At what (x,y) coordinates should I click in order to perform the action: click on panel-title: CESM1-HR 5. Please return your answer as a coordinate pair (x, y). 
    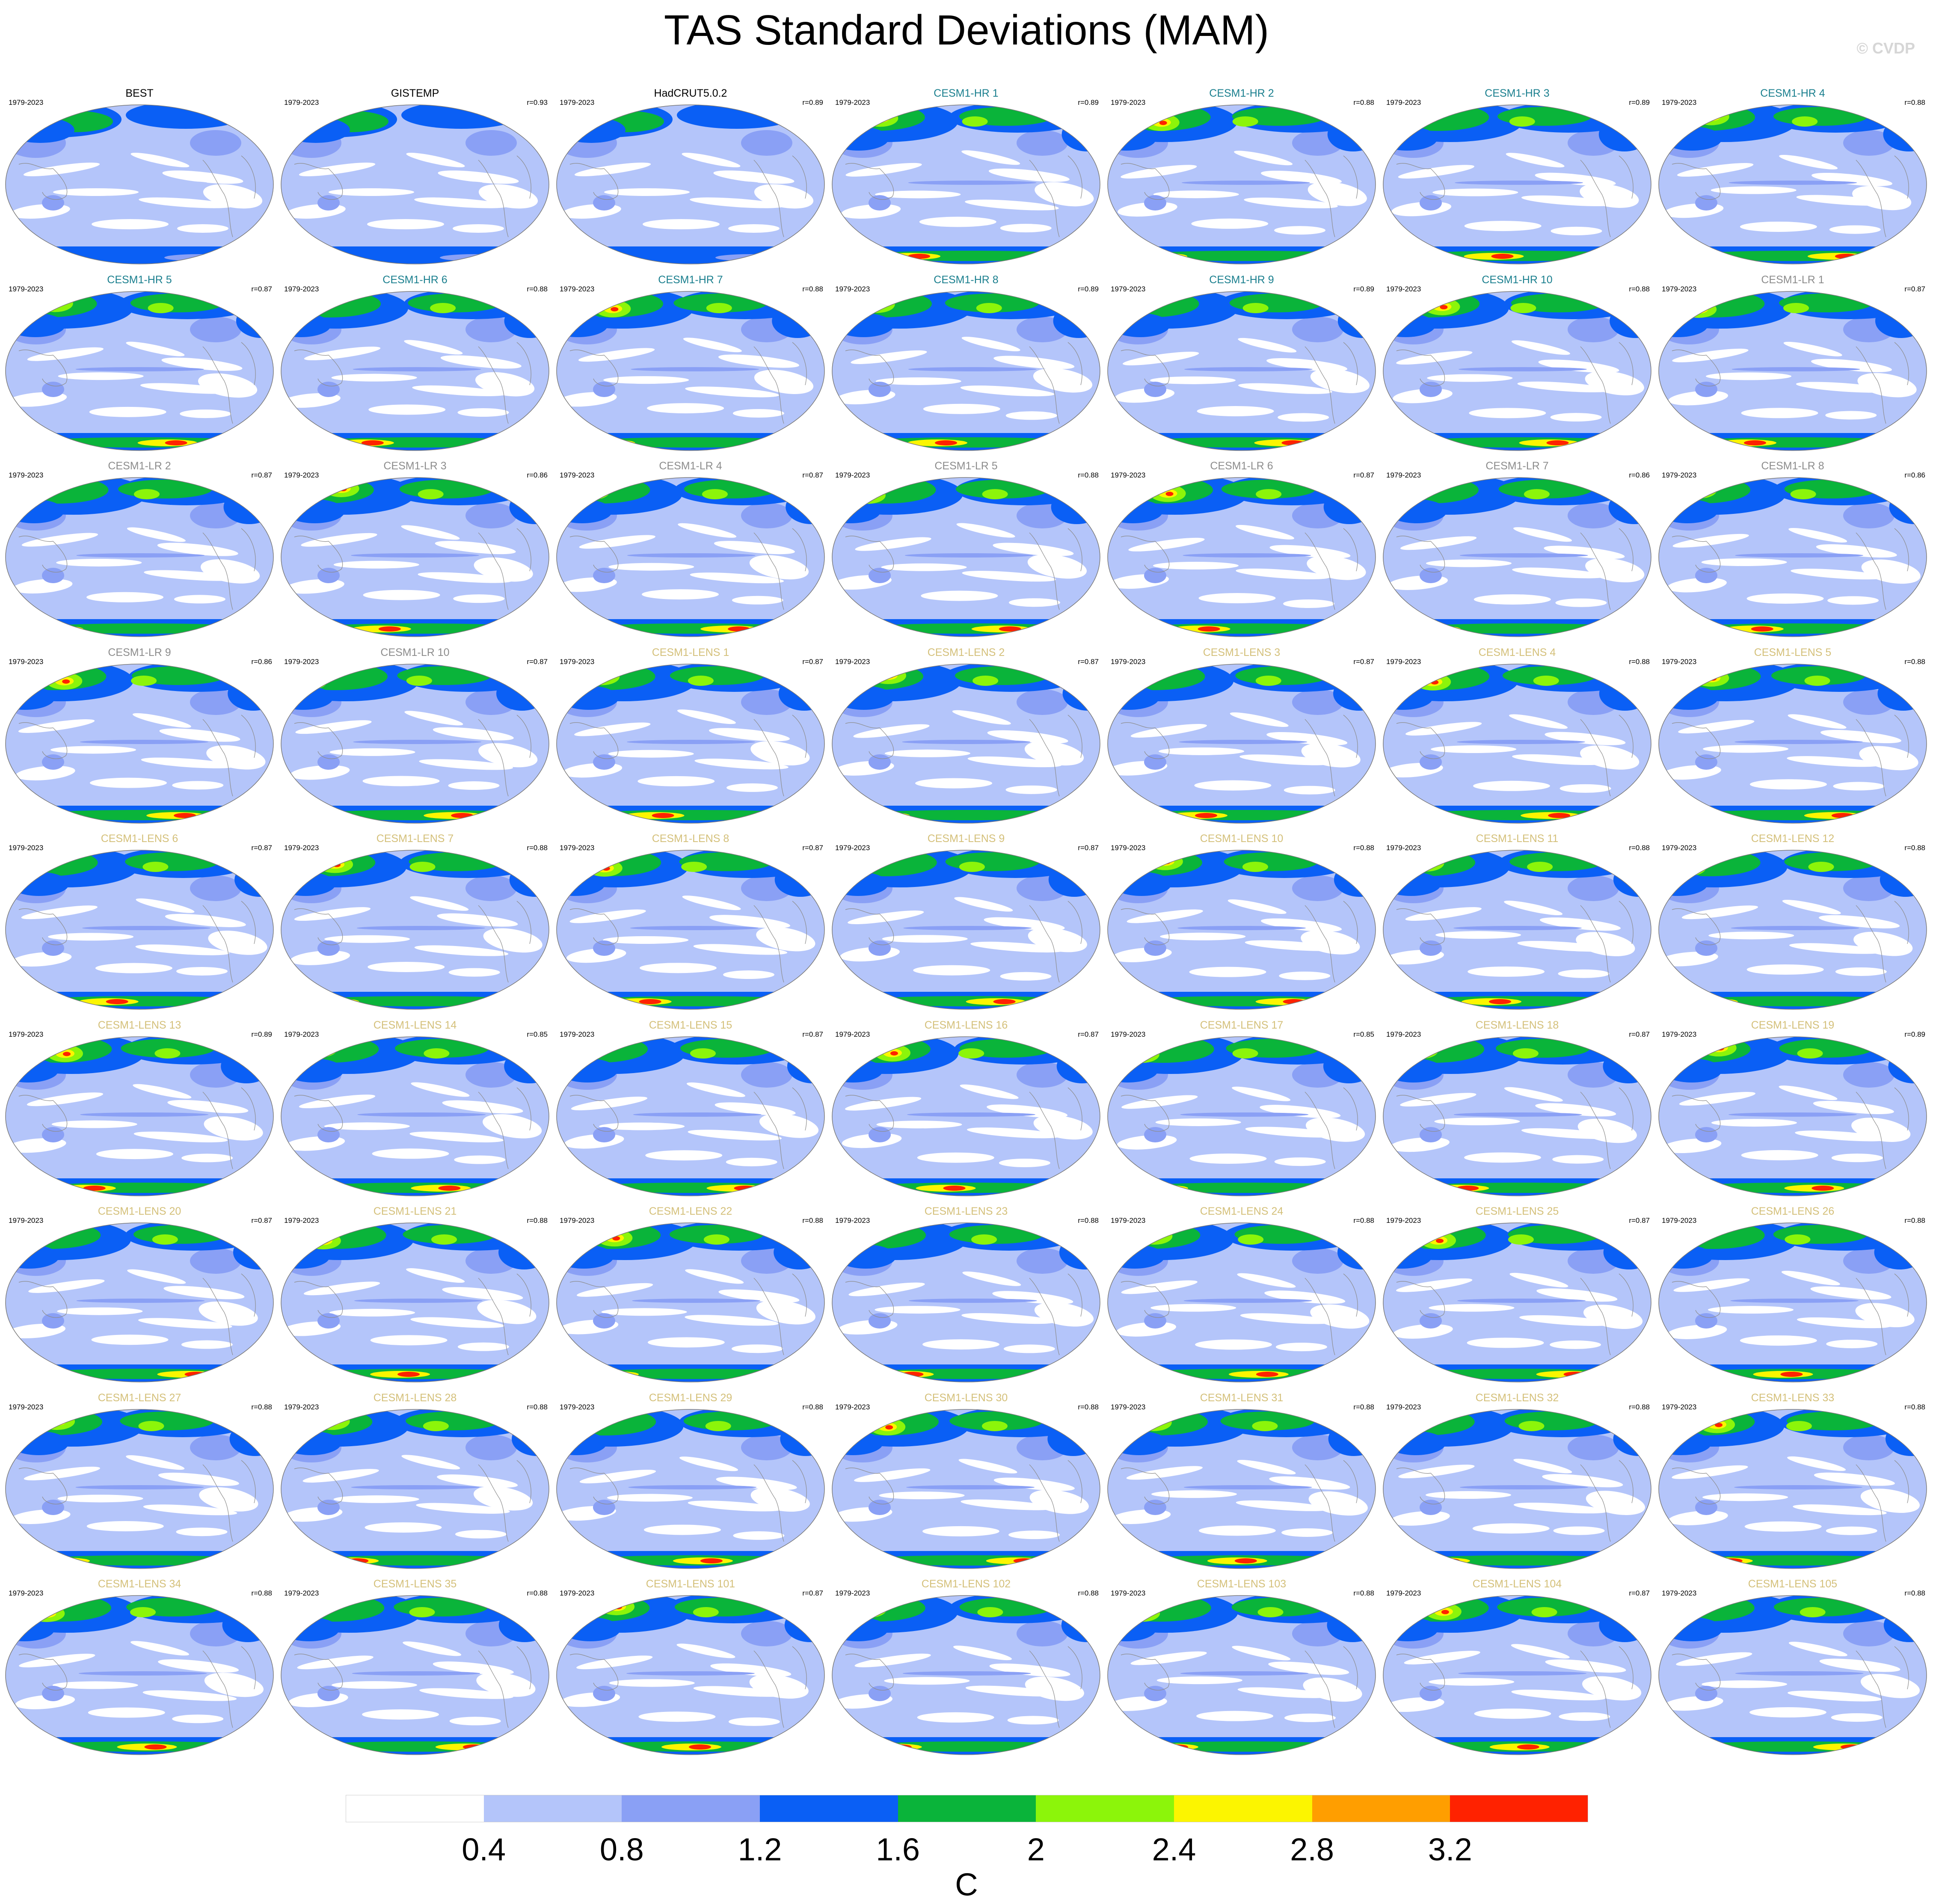
    Looking at the image, I should click on (139, 279).